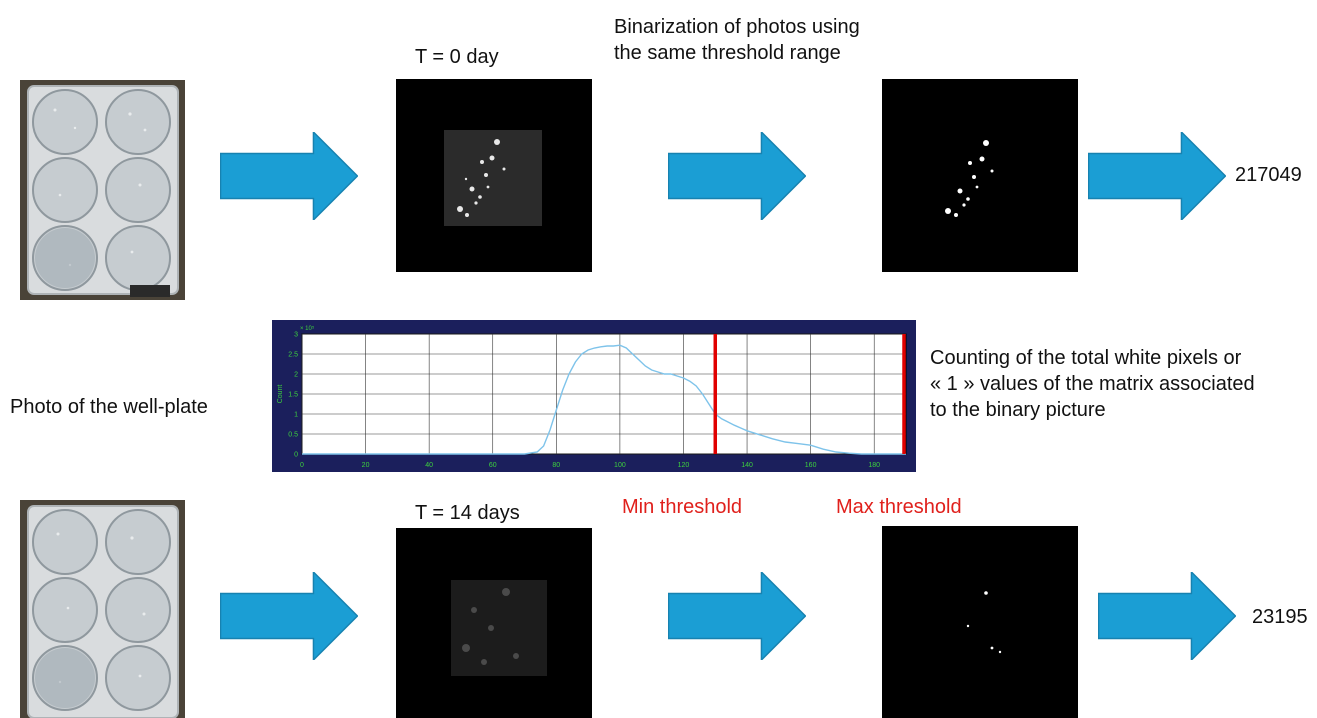 The image size is (1317, 718). Describe the element at coordinates (302, 465) in the screenshot. I see `x-tick-label: 0` at that location.